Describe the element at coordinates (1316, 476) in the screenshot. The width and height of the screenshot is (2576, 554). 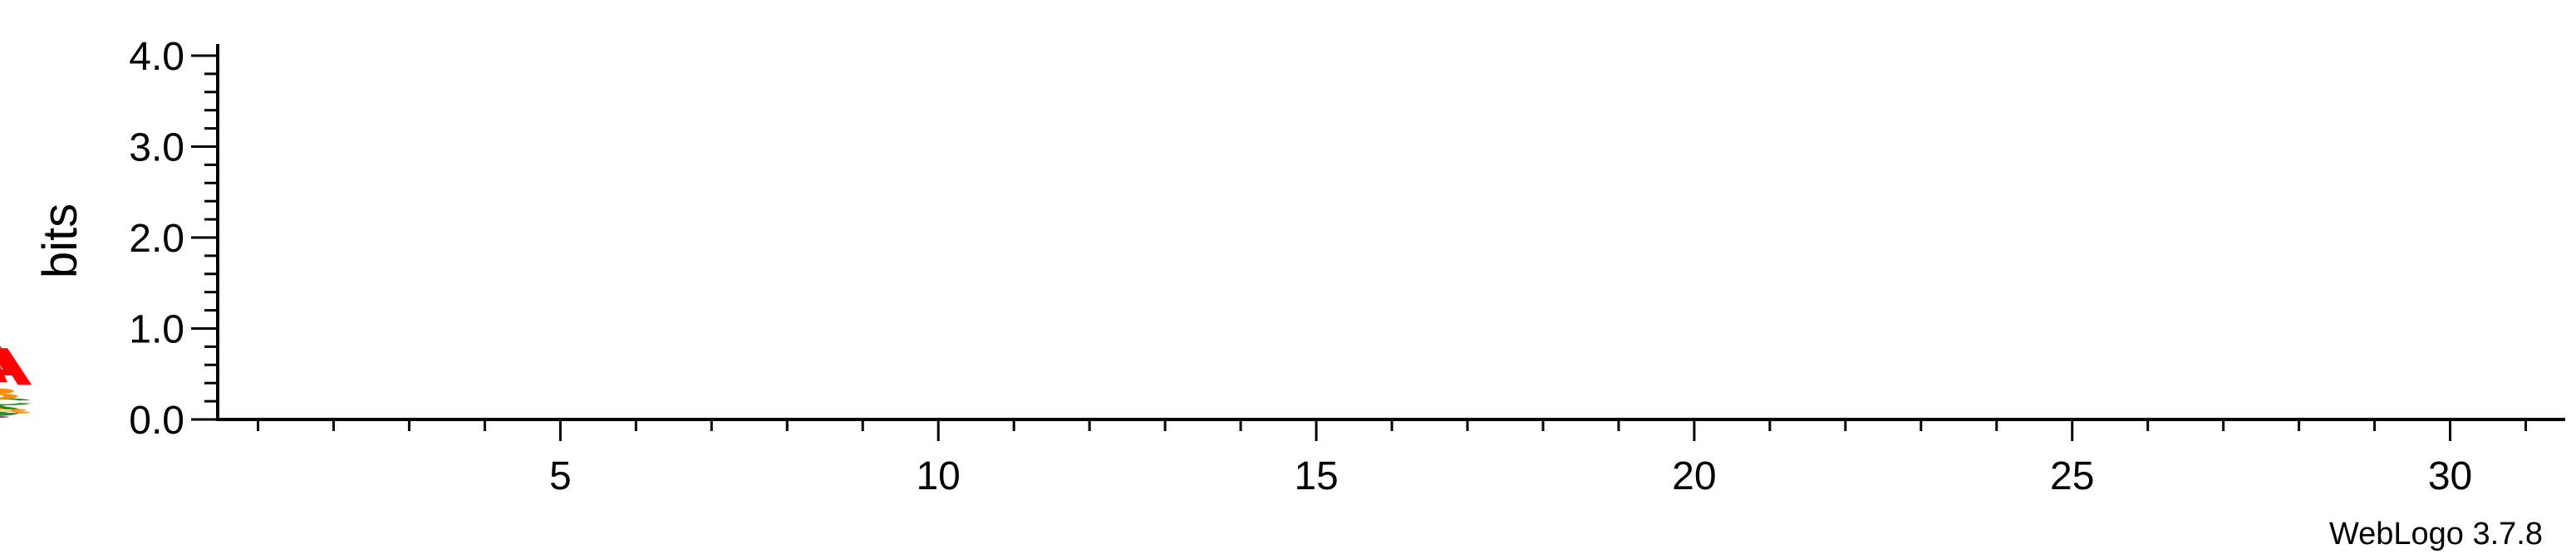
I see `x-tick-label: 15` at that location.